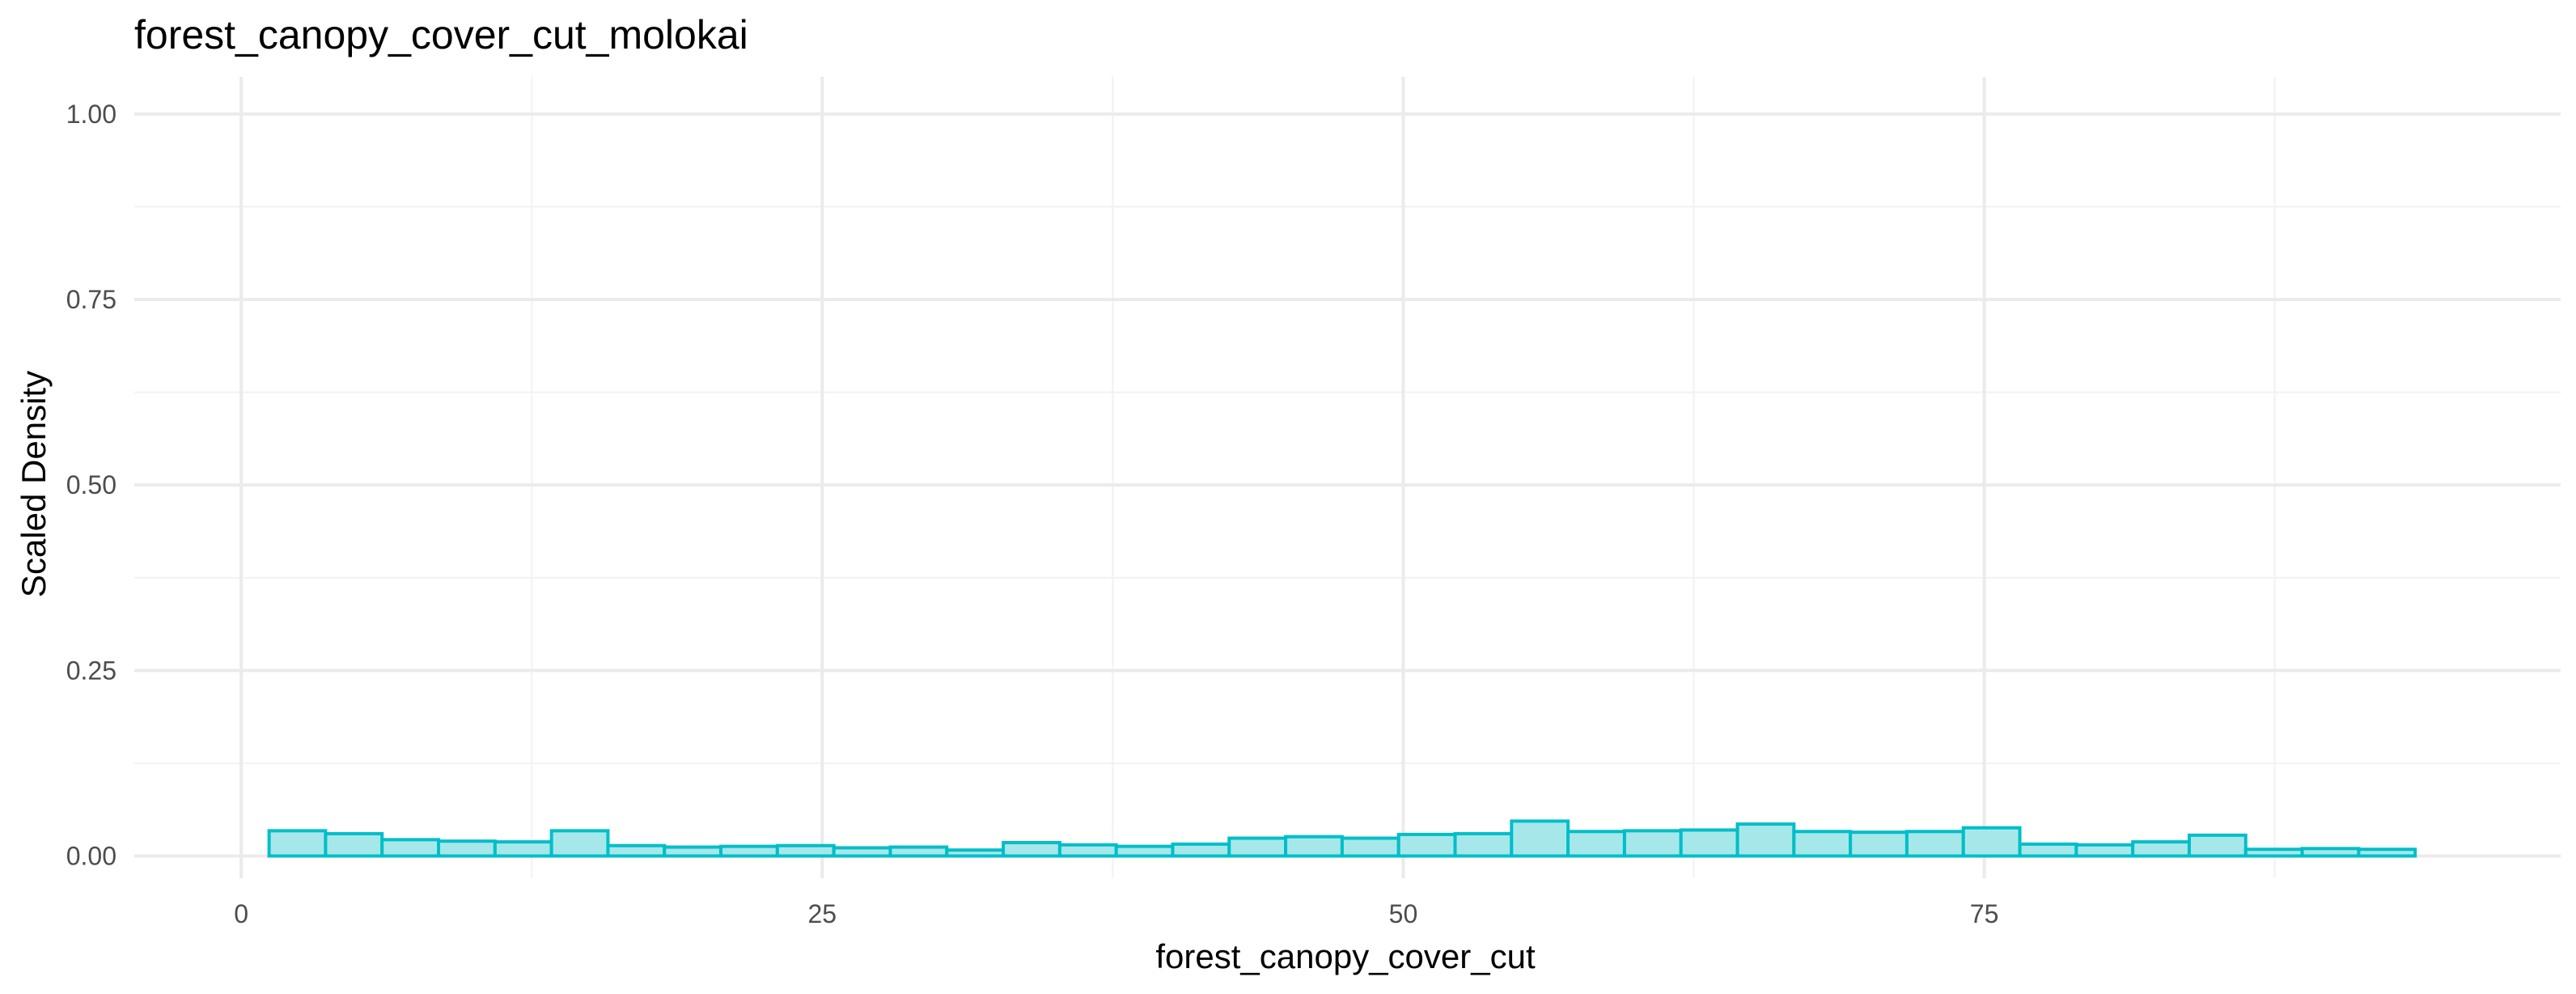 Image resolution: width=2576 pixels, height=994 pixels. Describe the element at coordinates (1984, 914) in the screenshot. I see `x-tick-label: 75` at that location.